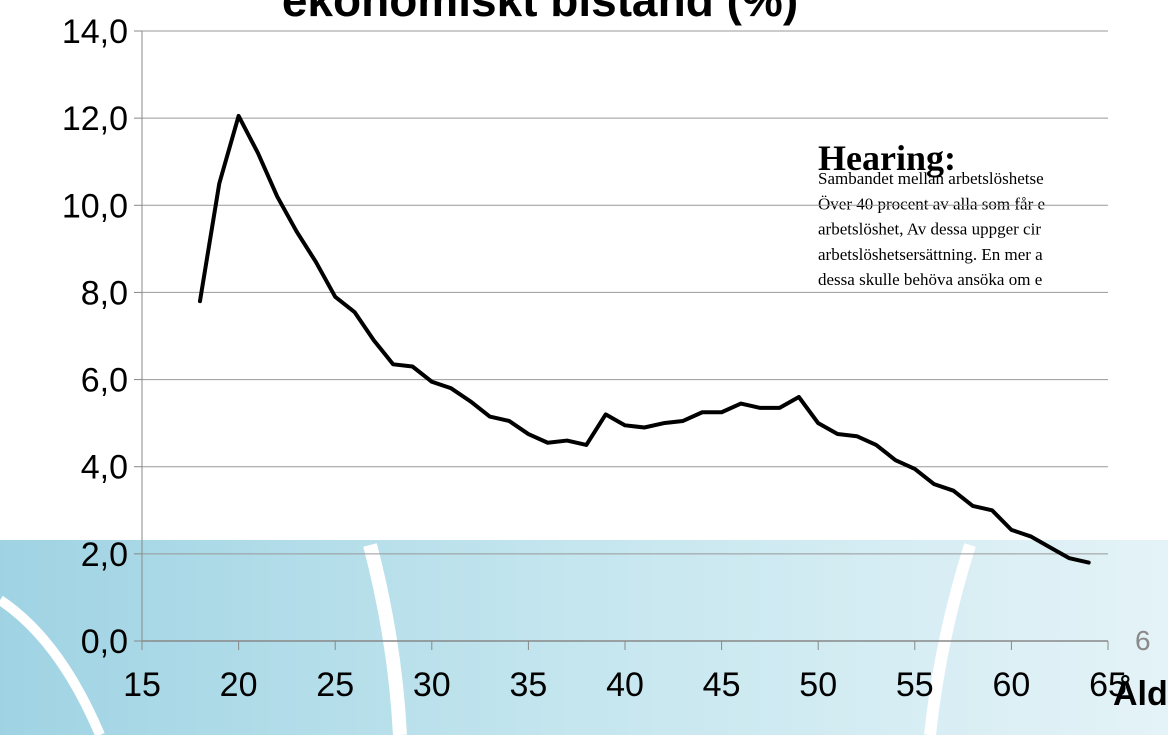 The height and width of the screenshot is (735, 1168). I want to click on x-axis-label: Ålder, so click(1140, 694).